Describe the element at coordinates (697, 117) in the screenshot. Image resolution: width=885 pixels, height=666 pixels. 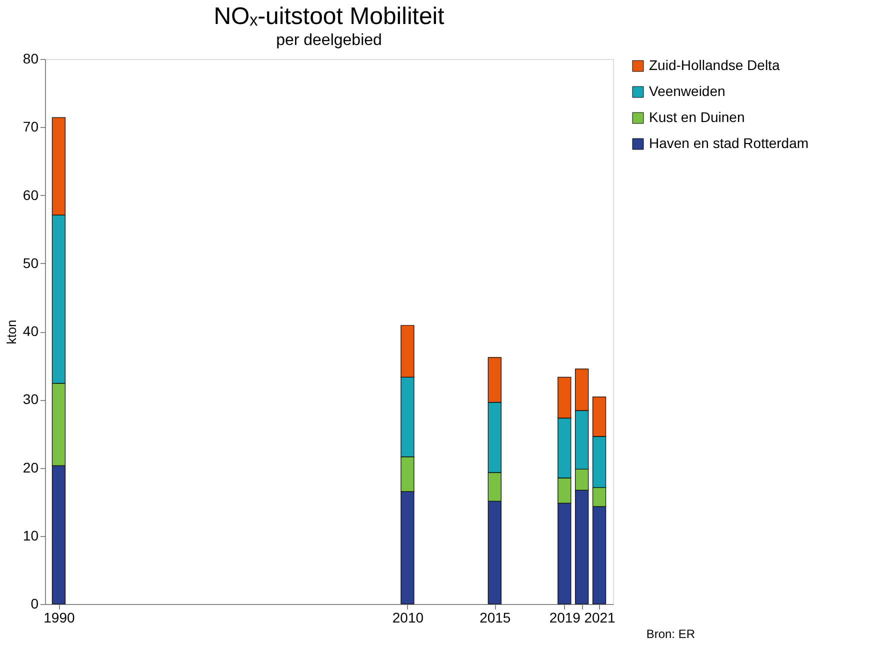
I see `legend-label: Kust en Duinen` at that location.